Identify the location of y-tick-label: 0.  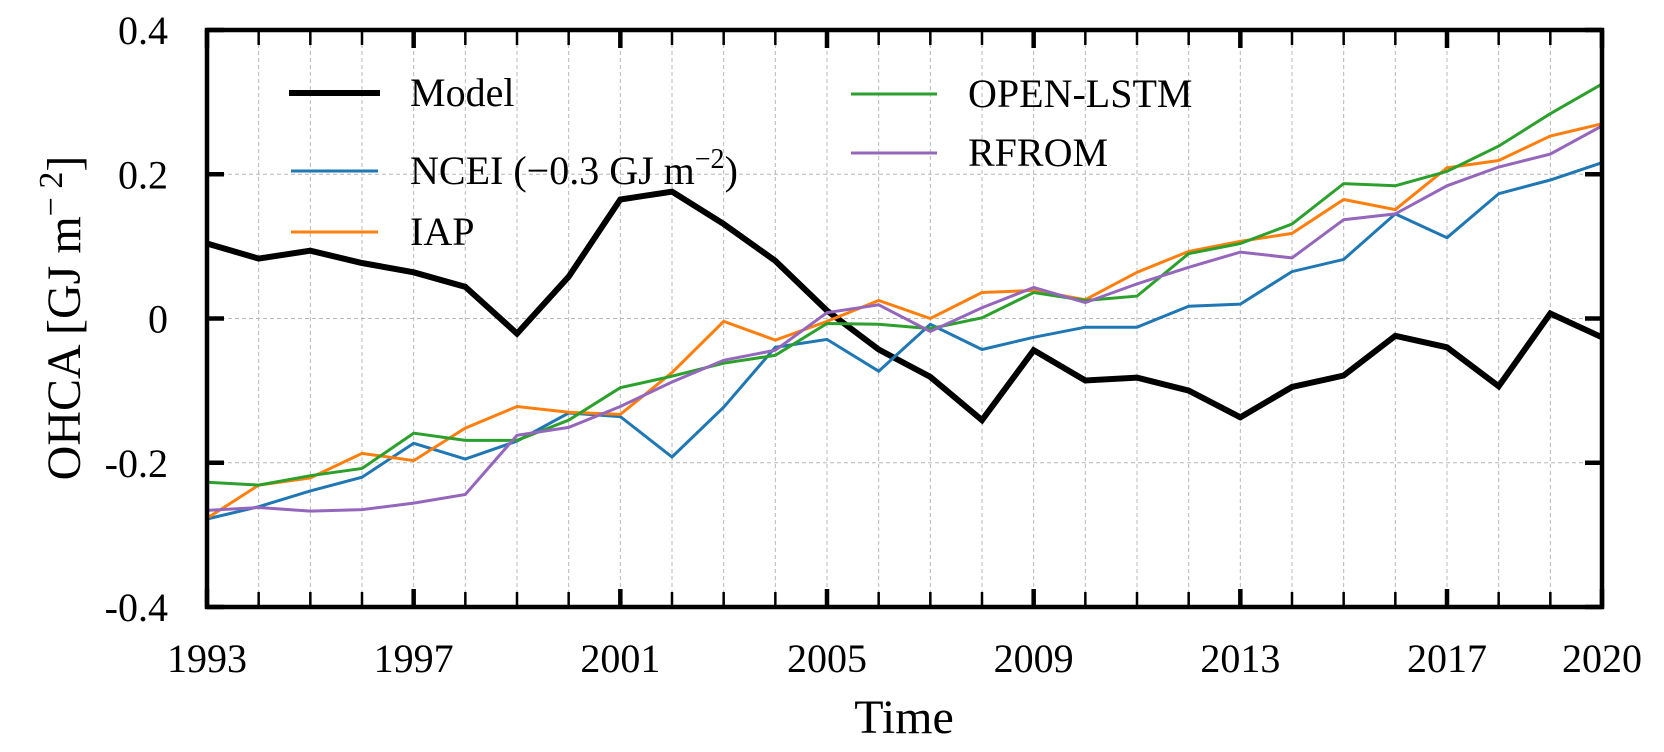
(158, 319).